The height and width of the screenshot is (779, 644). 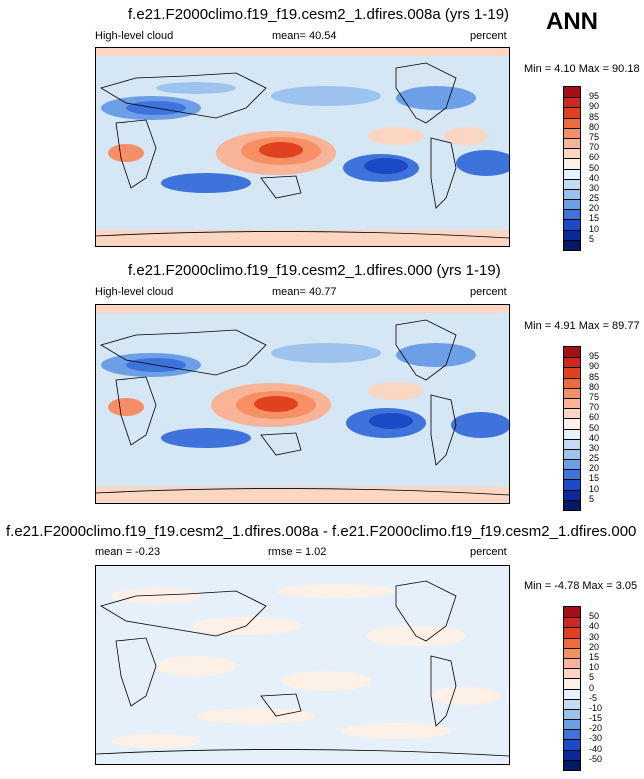 I want to click on panel-1-minmax: Min = 4.10 Max = 90.18, so click(x=582, y=69).